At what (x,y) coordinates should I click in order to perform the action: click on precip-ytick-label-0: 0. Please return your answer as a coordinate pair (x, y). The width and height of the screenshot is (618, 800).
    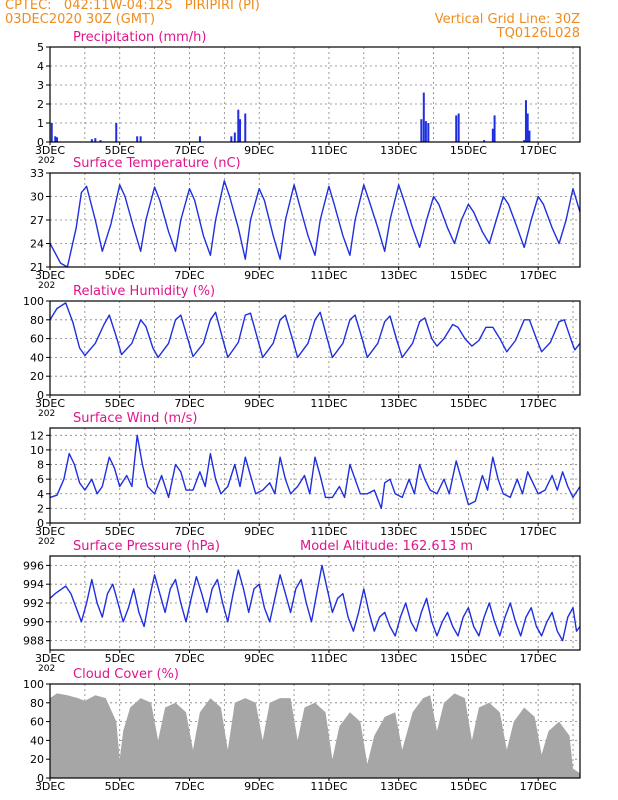
    Looking at the image, I should click on (40, 142).